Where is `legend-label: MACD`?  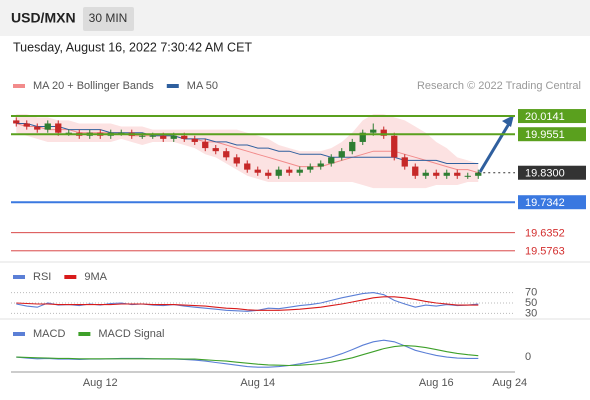 legend-label: MACD is located at coordinates (49, 334).